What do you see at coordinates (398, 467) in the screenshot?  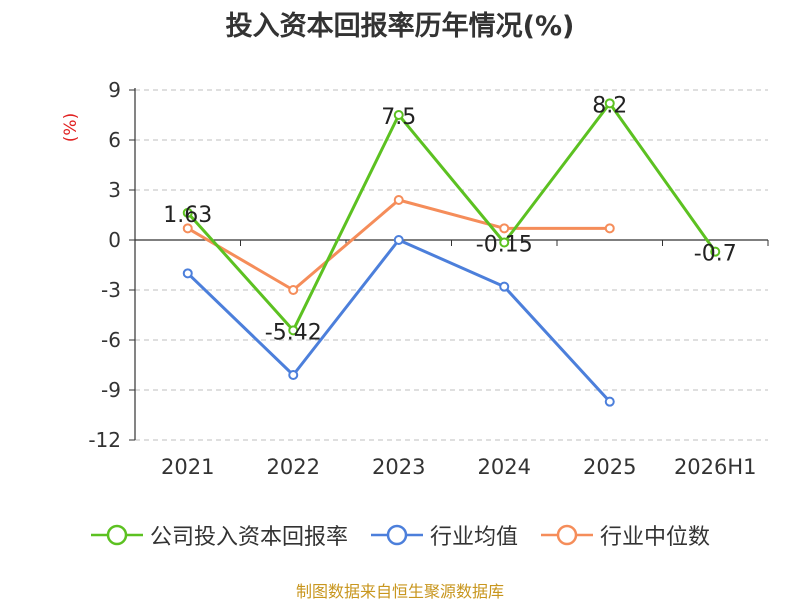 I see `x-tick-label: 2023` at bounding box center [398, 467].